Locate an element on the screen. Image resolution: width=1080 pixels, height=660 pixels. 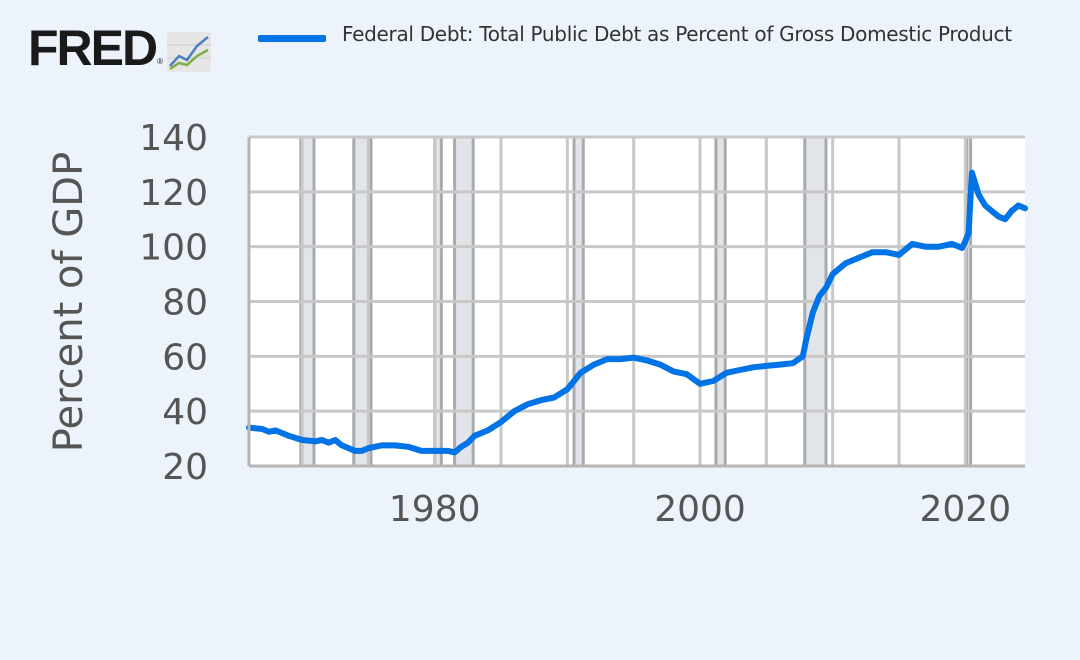
x-tick-label-2000: 2000 is located at coordinates (700, 509).